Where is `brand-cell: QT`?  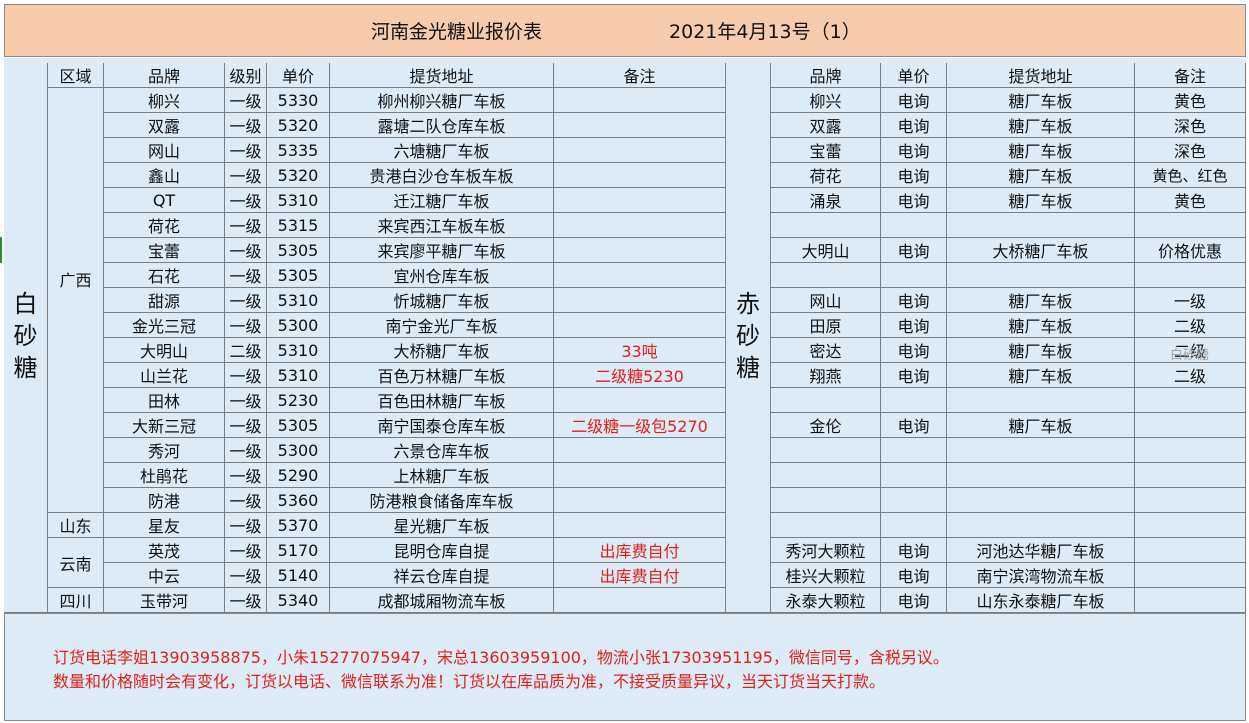
brand-cell: QT is located at coordinates (164, 200).